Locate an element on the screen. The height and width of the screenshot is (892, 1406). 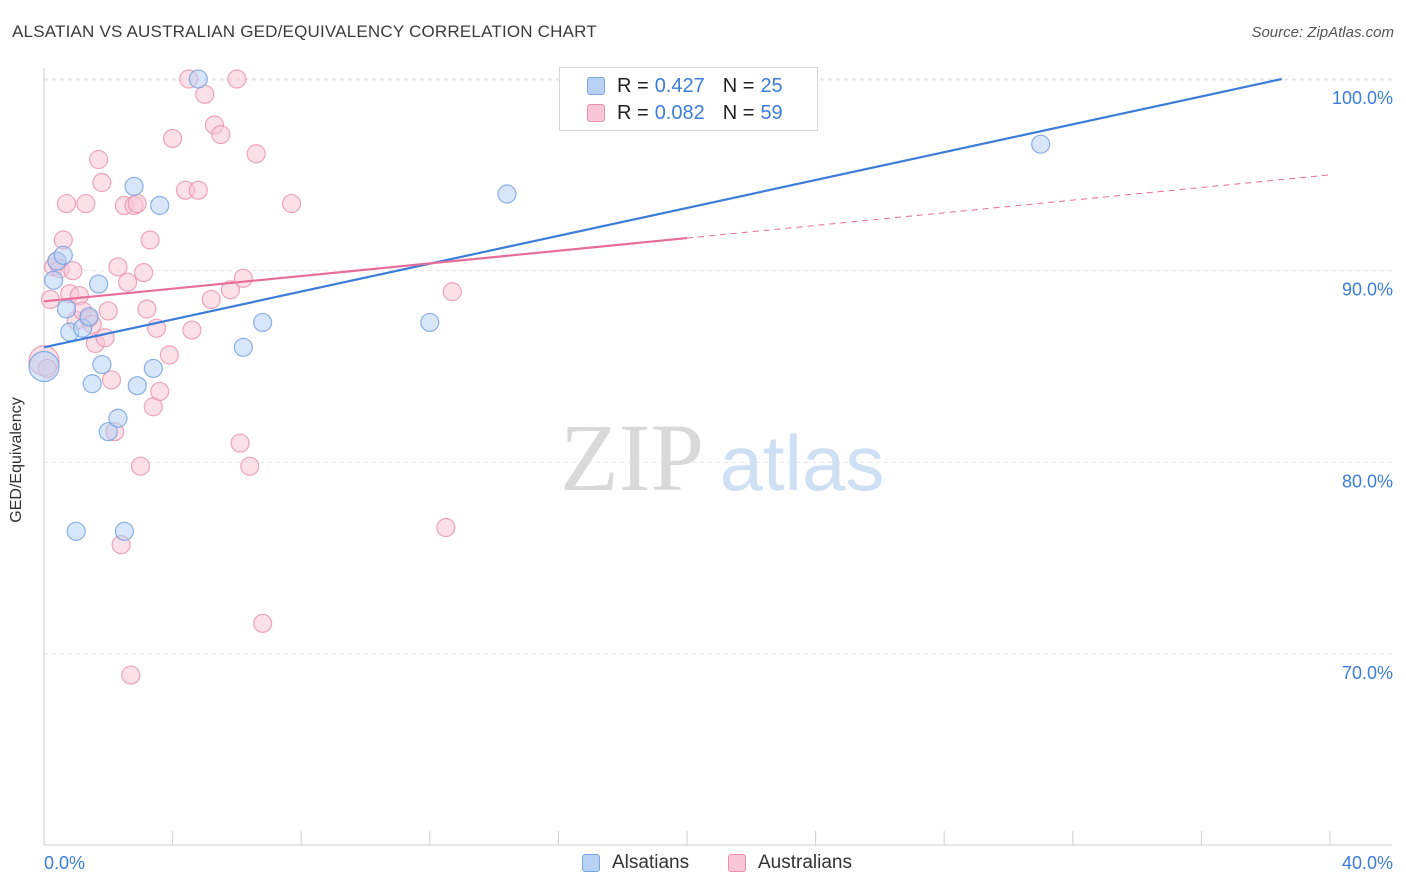
source-label: Source: ZipAtlas.com is located at coordinates (1322, 32).